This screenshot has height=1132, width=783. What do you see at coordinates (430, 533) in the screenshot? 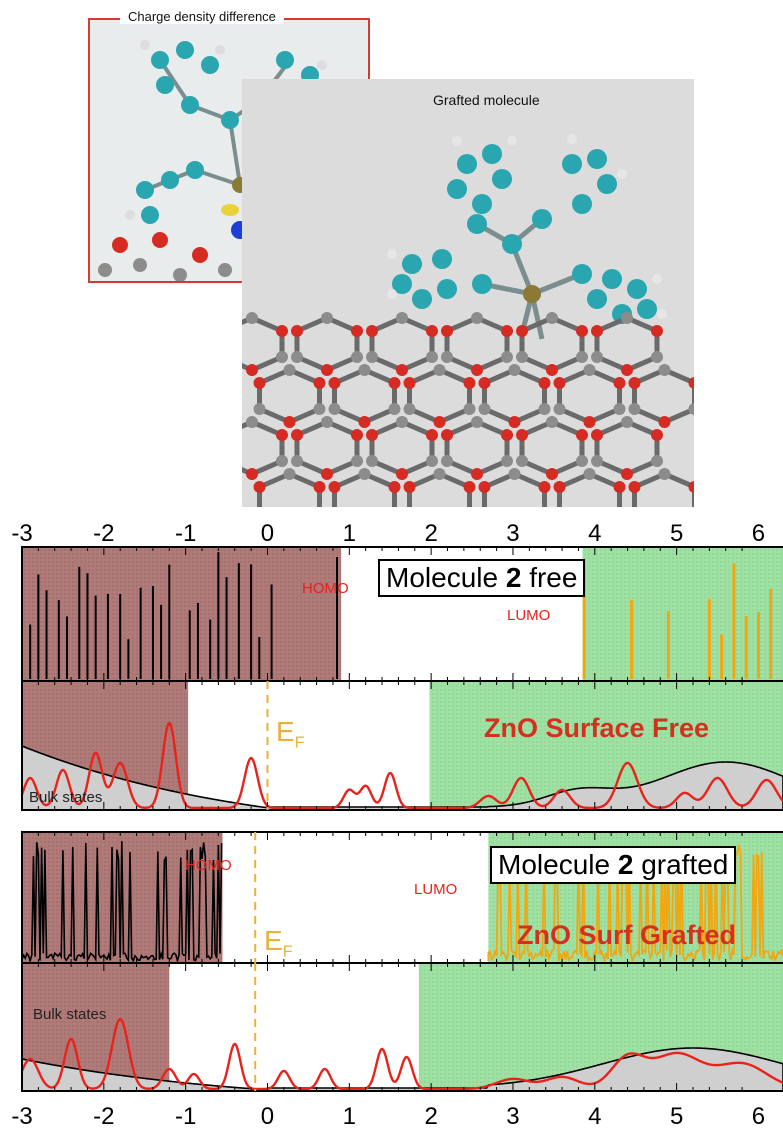
I see `top-tick-label: 2` at bounding box center [430, 533].